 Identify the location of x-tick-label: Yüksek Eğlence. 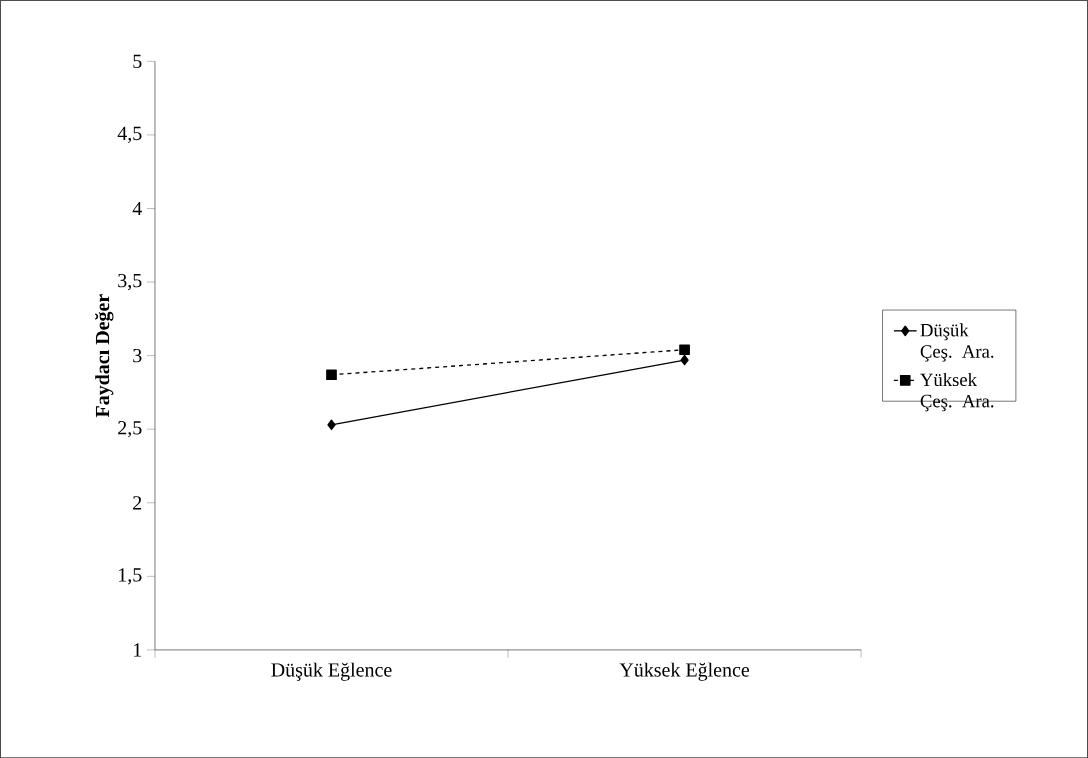
(684, 671).